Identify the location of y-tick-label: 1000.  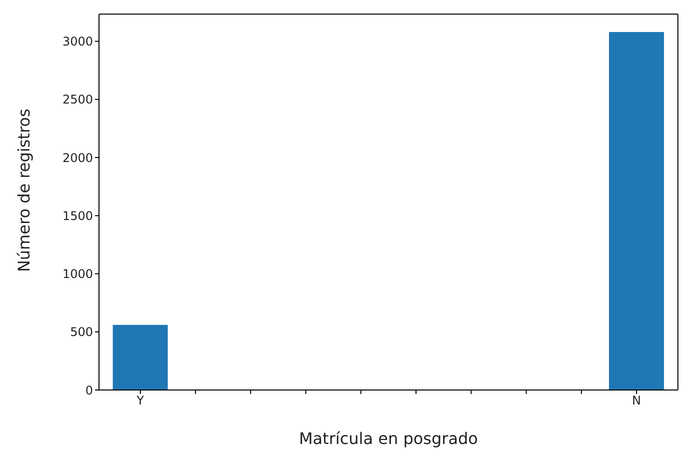
(77, 274).